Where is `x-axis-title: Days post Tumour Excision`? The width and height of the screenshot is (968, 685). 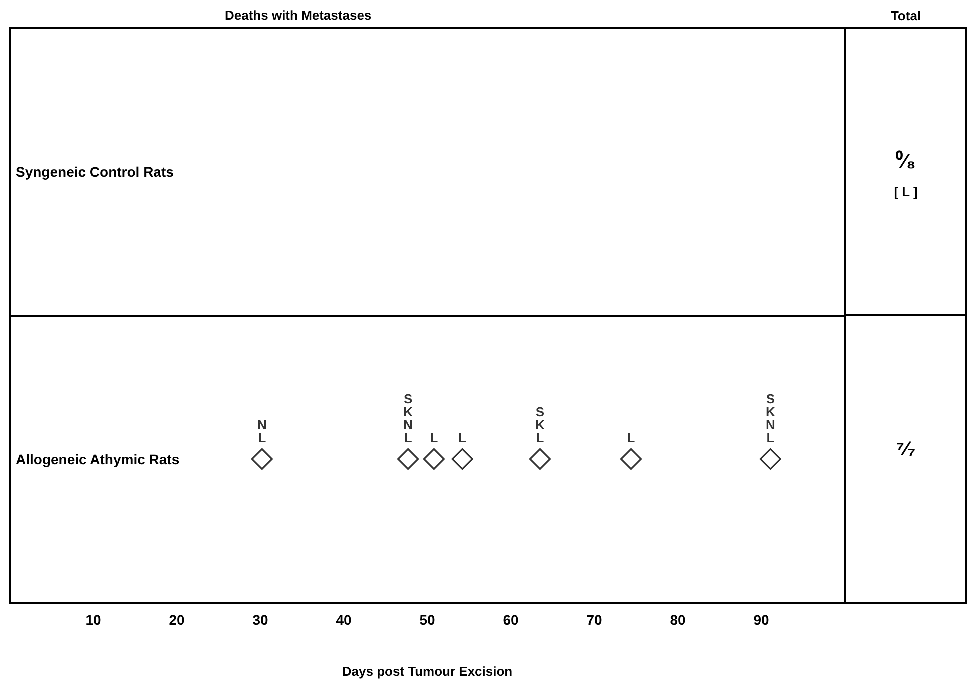
x-axis-title: Days post Tumour Excision is located at coordinates (427, 671).